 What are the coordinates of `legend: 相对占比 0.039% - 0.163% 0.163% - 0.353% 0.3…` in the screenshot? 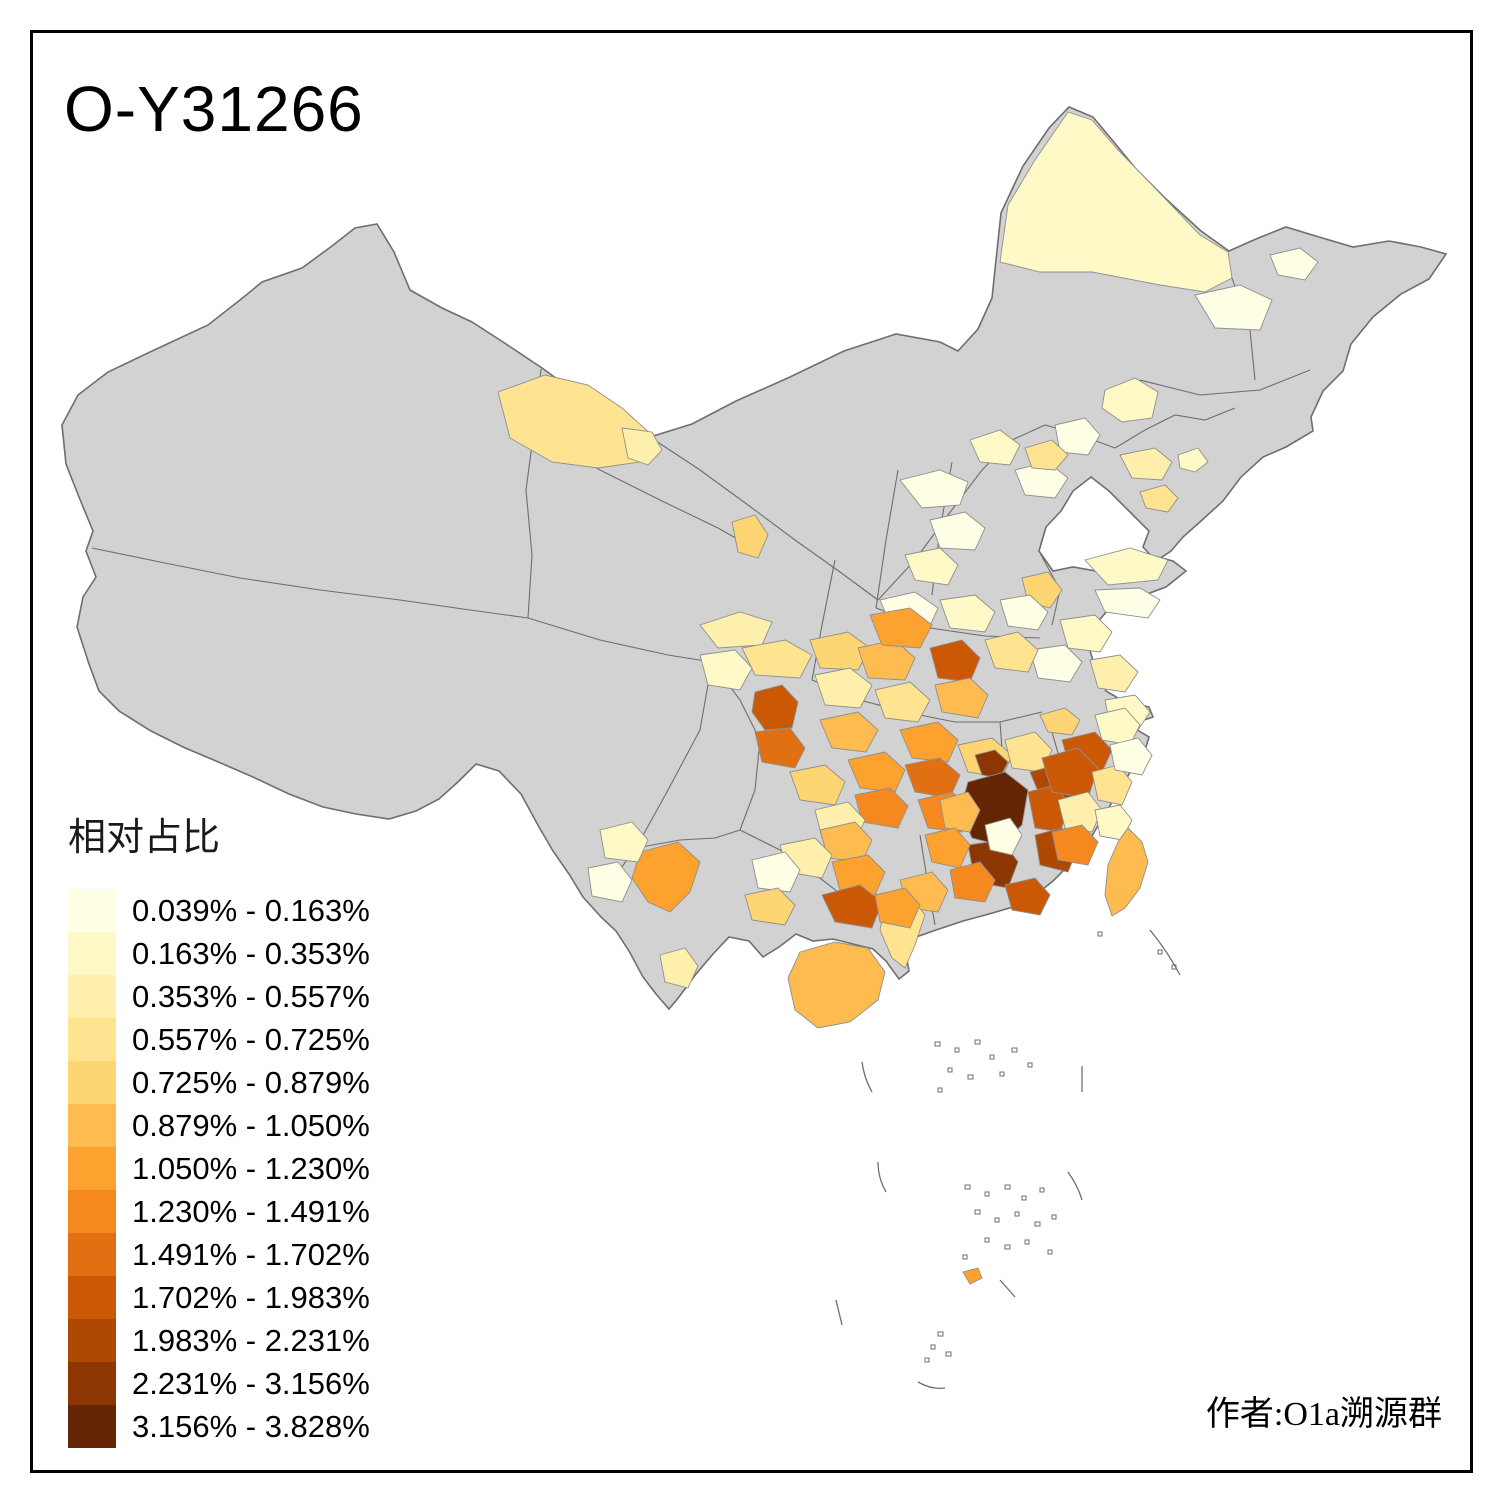 It's located at (219, 1127).